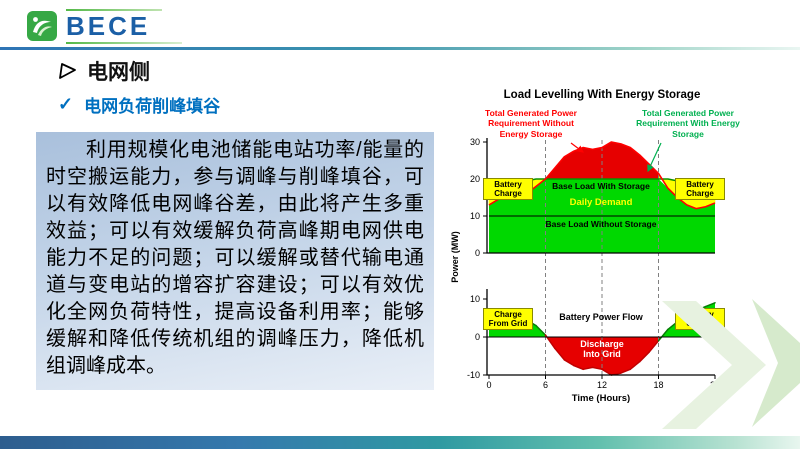 The image size is (800, 449). I want to click on label-base-load-without-storage: Base Load Without Storage, so click(601, 224).